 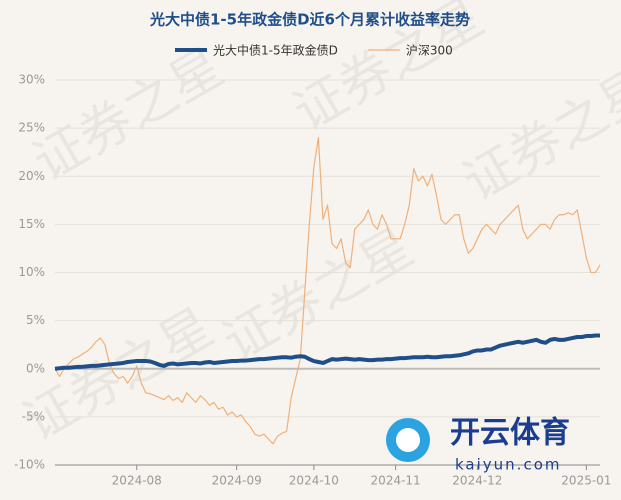 What do you see at coordinates (314, 481) in the screenshot?
I see `x-tick-label: 2024-10` at bounding box center [314, 481].